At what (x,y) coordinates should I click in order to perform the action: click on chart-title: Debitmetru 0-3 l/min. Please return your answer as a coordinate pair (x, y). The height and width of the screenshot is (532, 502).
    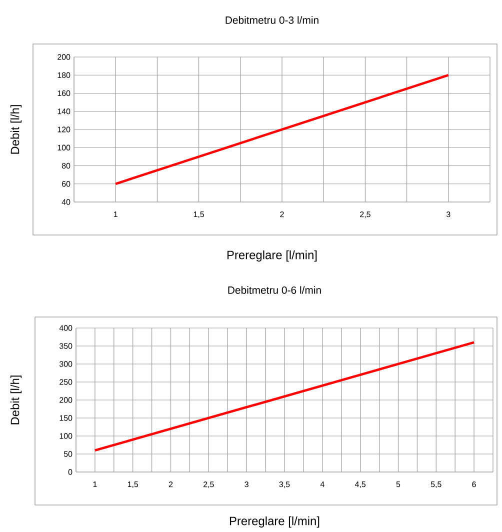
    Looking at the image, I should click on (272, 20).